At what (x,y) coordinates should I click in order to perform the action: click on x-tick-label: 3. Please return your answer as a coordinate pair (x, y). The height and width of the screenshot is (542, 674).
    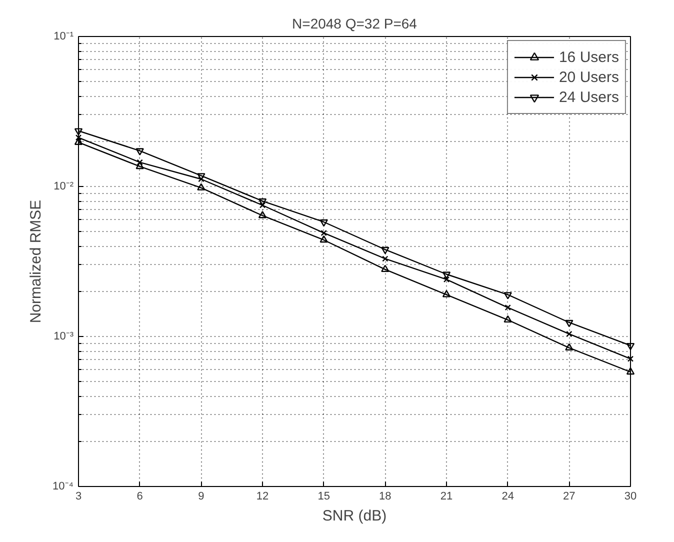
    Looking at the image, I should click on (78, 496).